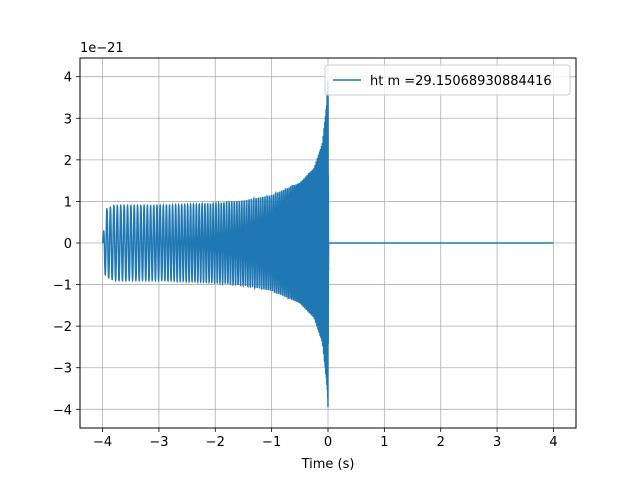 The width and height of the screenshot is (640, 480). Describe the element at coordinates (215, 442) in the screenshot. I see `x-tick-label: −2` at that location.